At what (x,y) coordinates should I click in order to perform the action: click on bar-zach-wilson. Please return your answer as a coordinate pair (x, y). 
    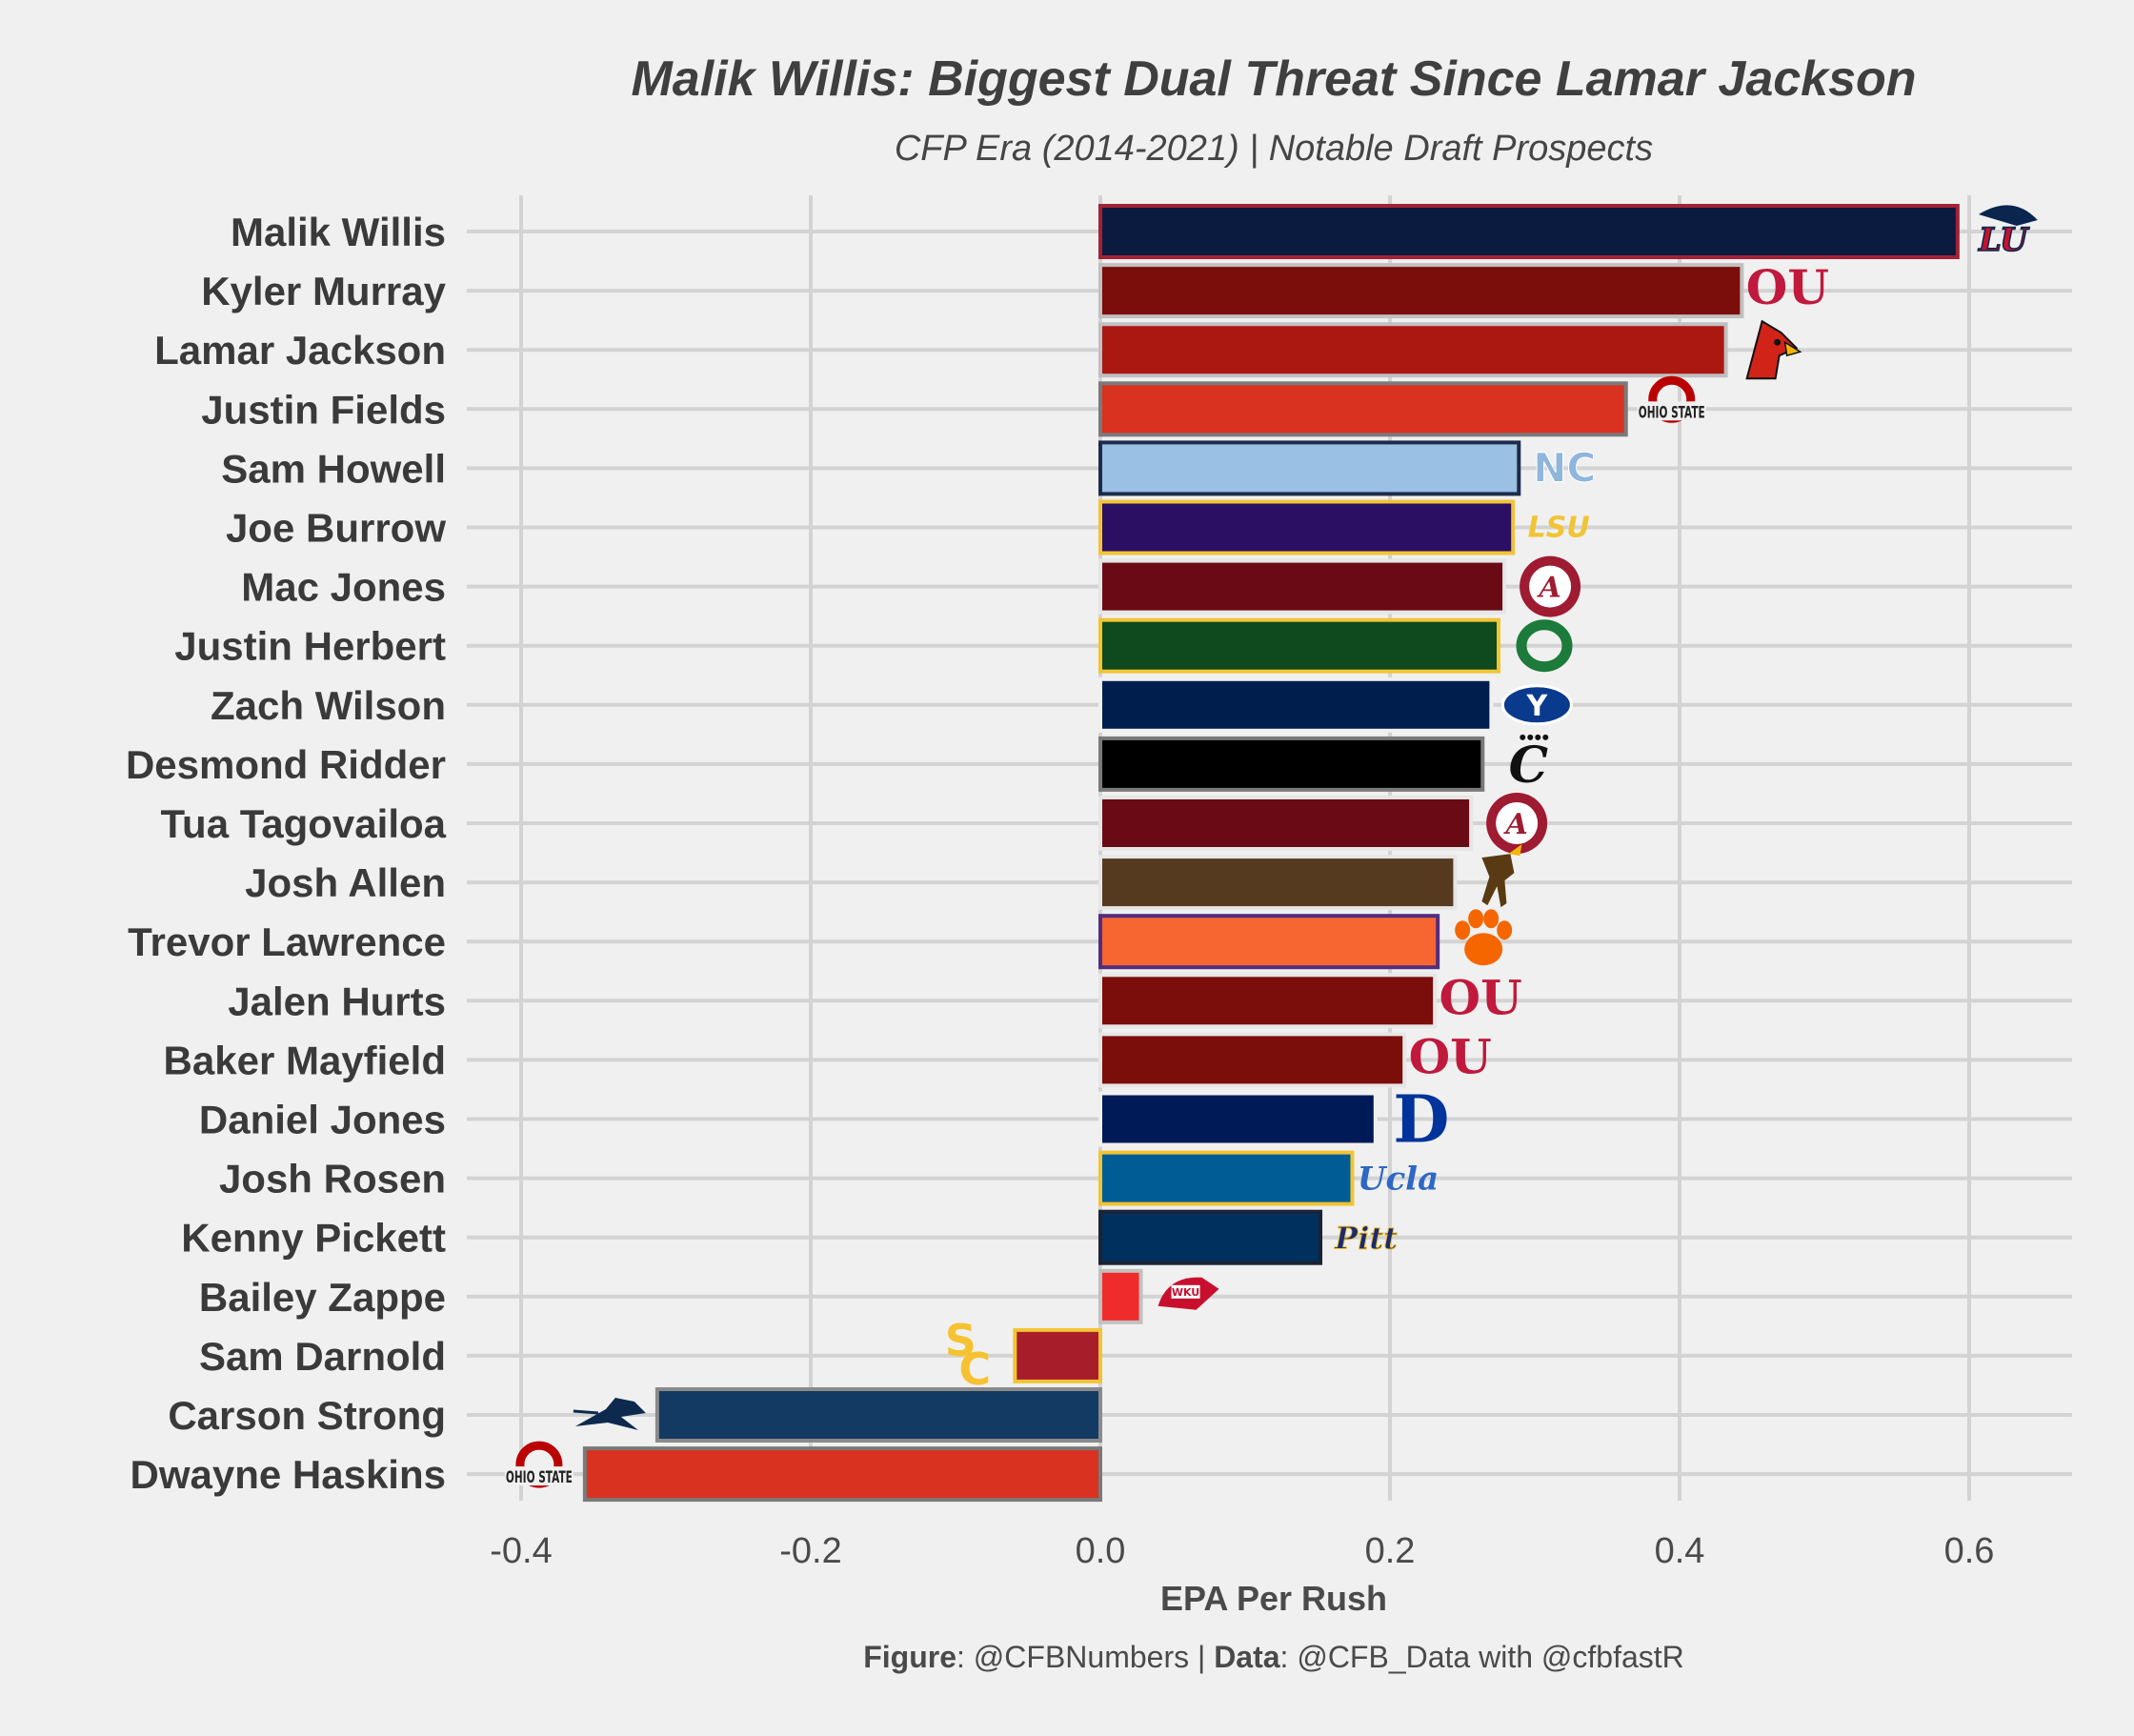
    Looking at the image, I should click on (1296, 704).